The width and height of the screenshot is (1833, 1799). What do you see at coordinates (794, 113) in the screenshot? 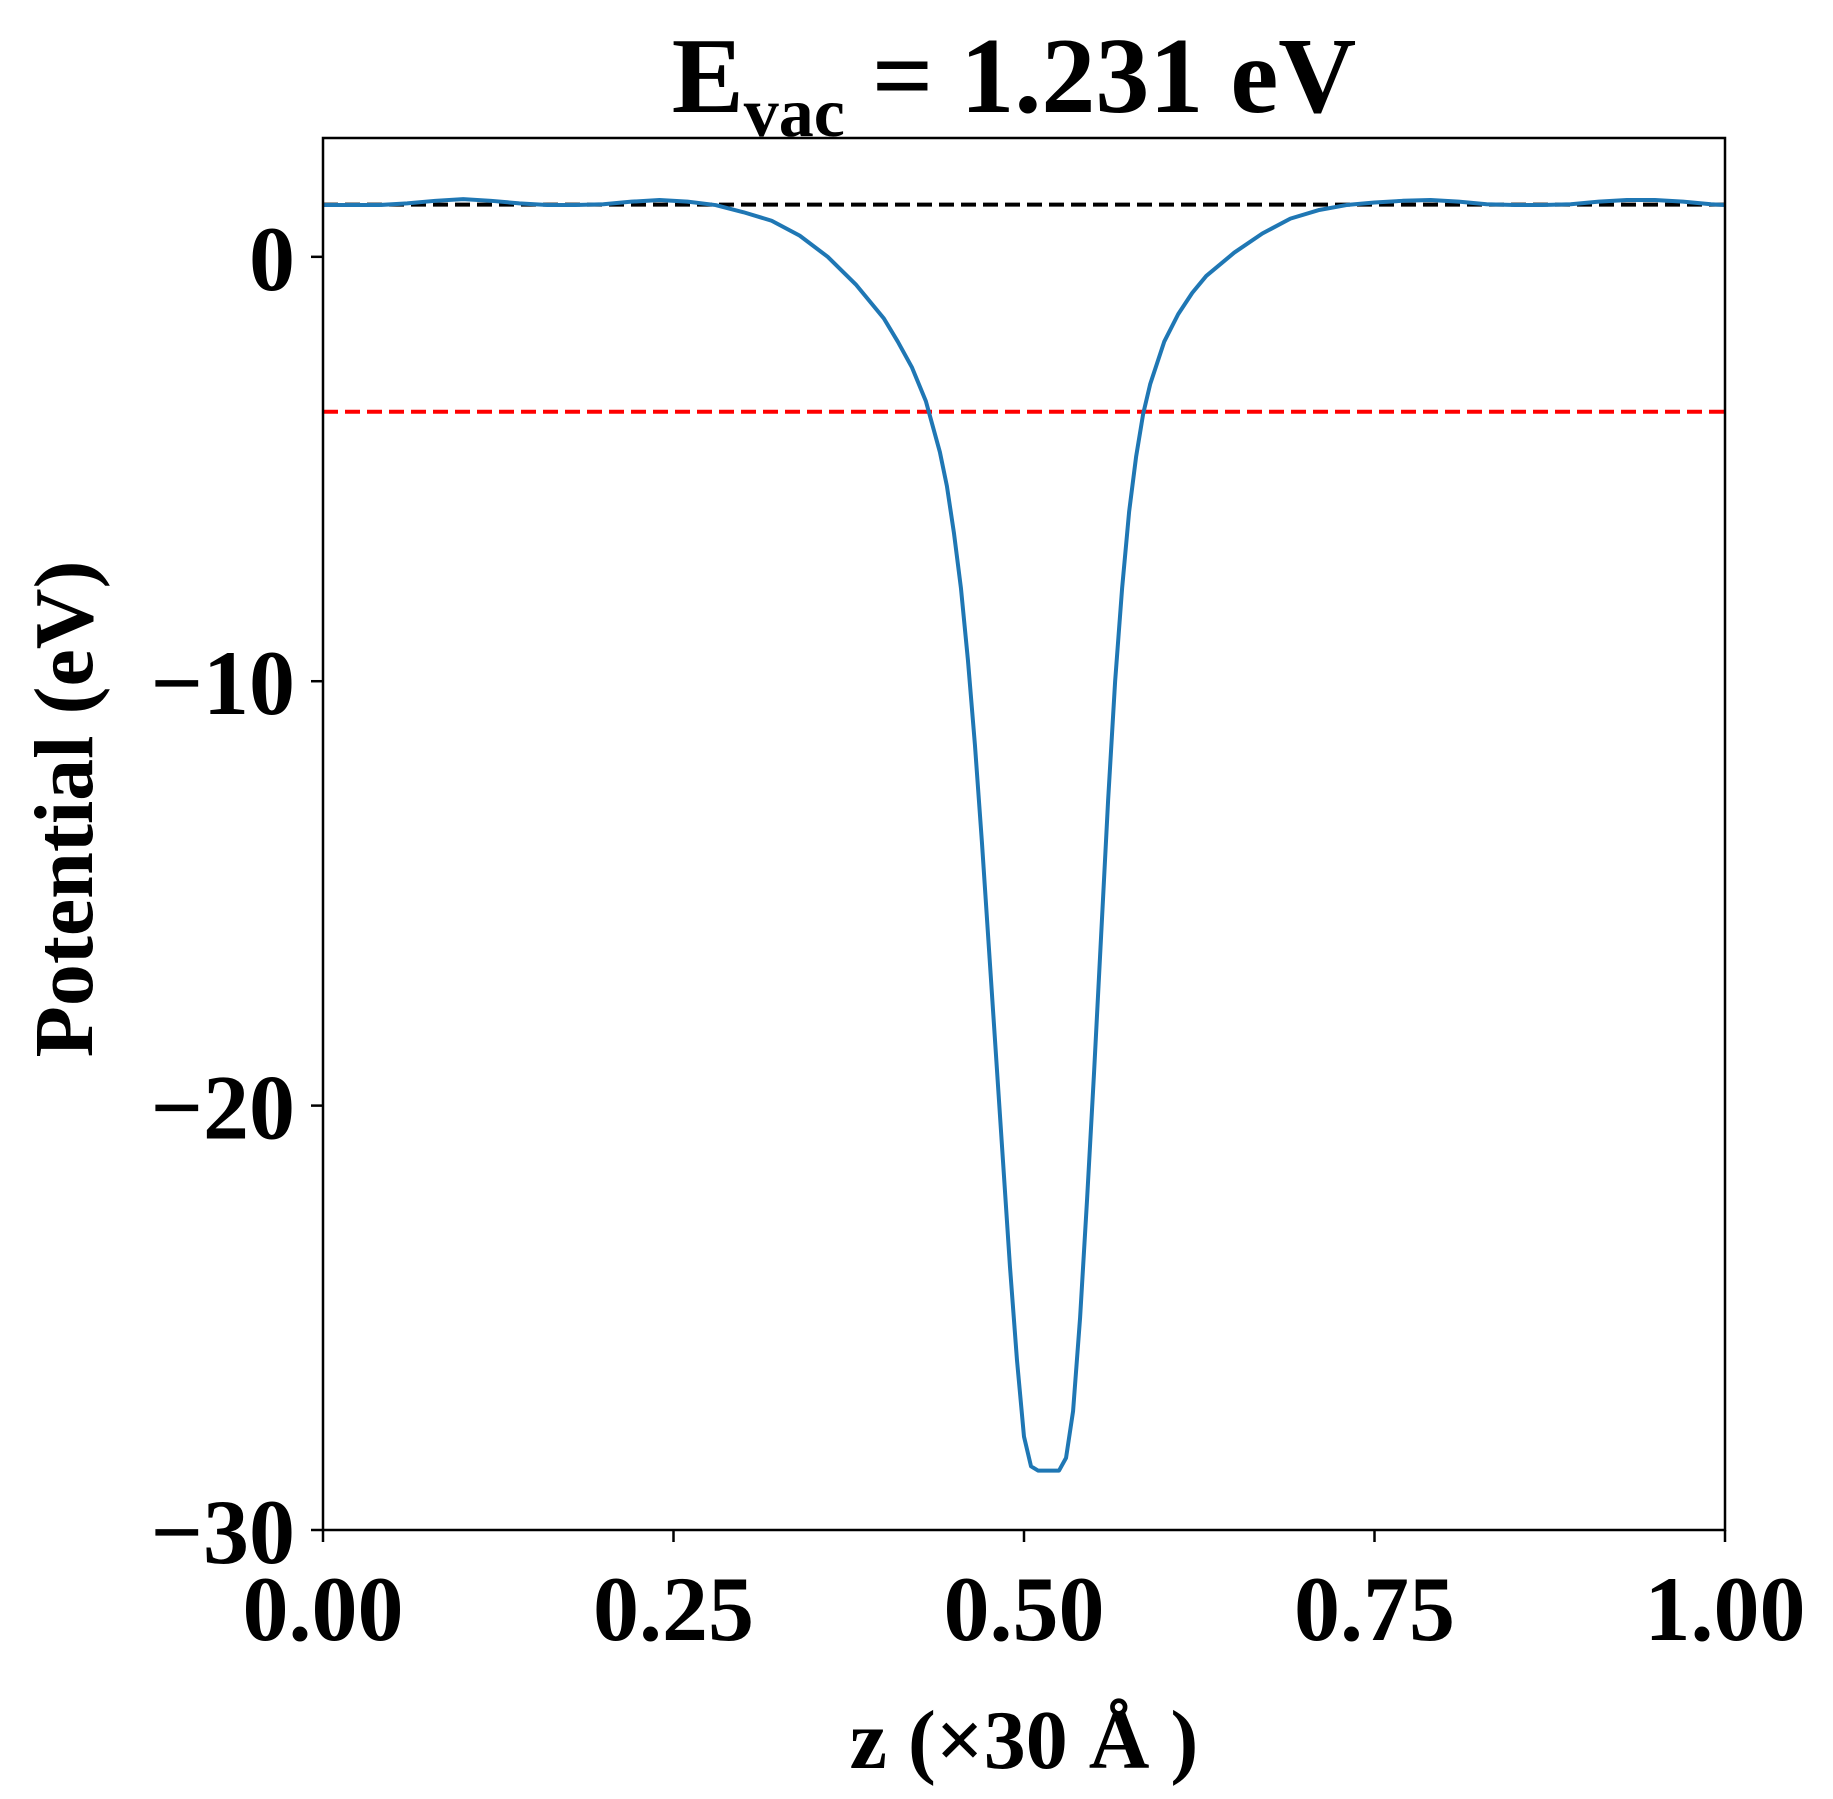
I see `chart-title-subscript: vac` at bounding box center [794, 113].